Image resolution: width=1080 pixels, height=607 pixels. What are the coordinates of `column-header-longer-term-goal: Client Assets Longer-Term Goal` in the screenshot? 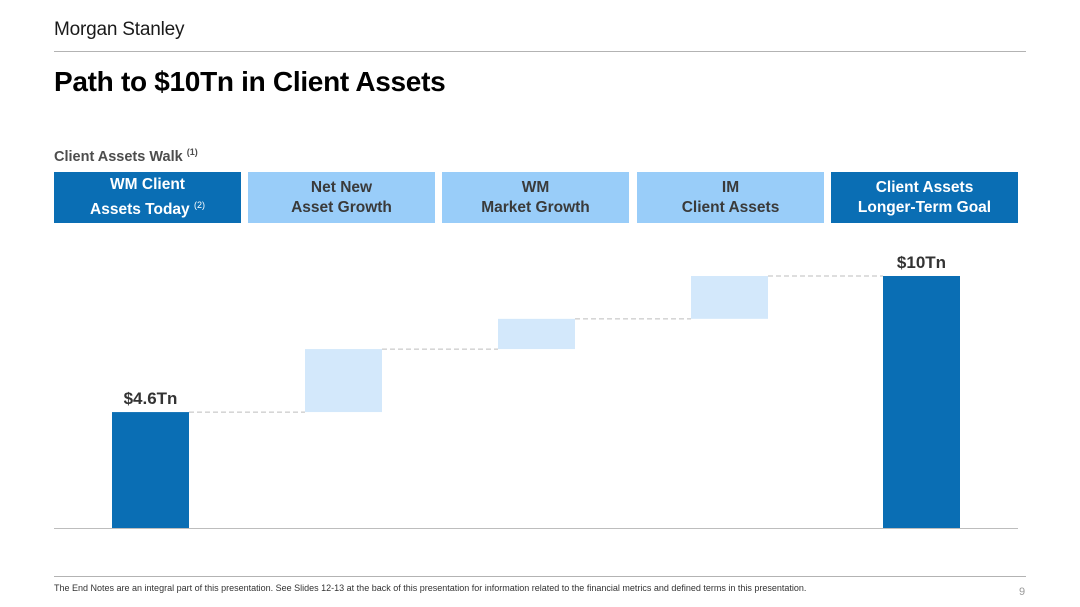 It's located at (924, 197).